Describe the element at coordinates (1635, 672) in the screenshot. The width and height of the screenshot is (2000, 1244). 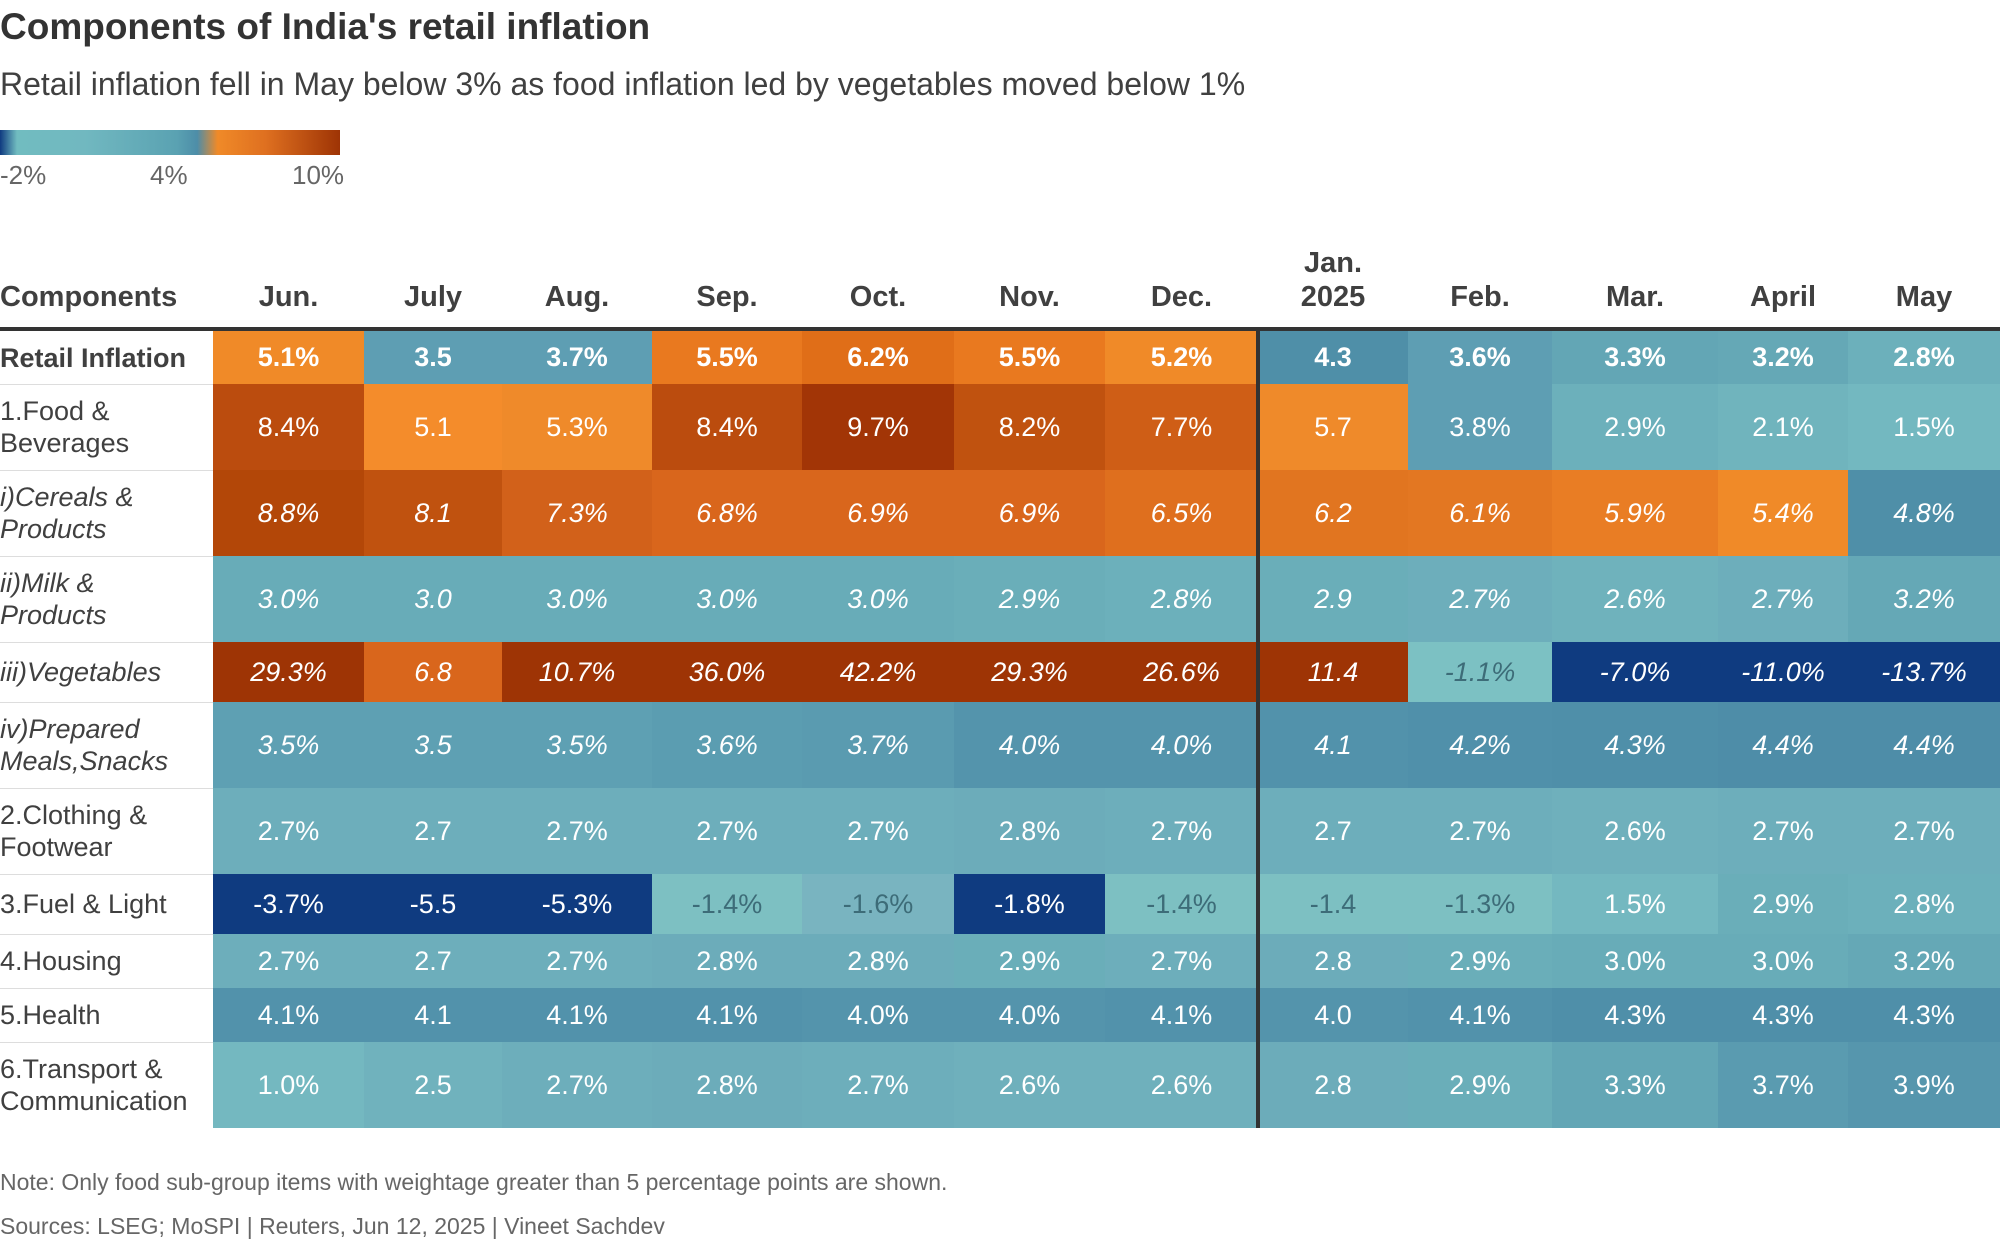
I see `heatmap-cell: -7.0%` at that location.